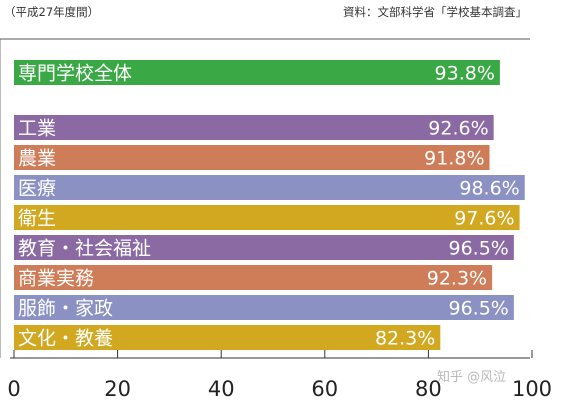 Image resolution: width=571 pixels, height=406 pixels. I want to click on category-label-3: 医療, so click(37, 189).